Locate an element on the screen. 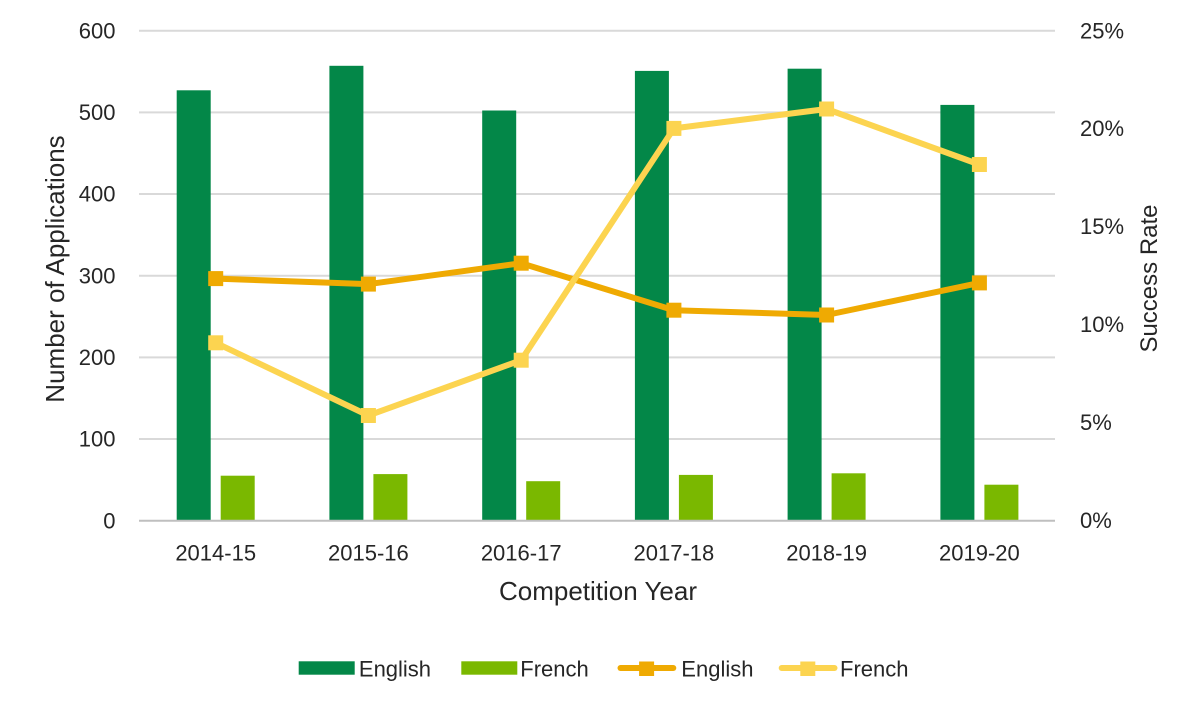 The image size is (1200, 714). svg-text: Competition Year is located at coordinates (598, 591).